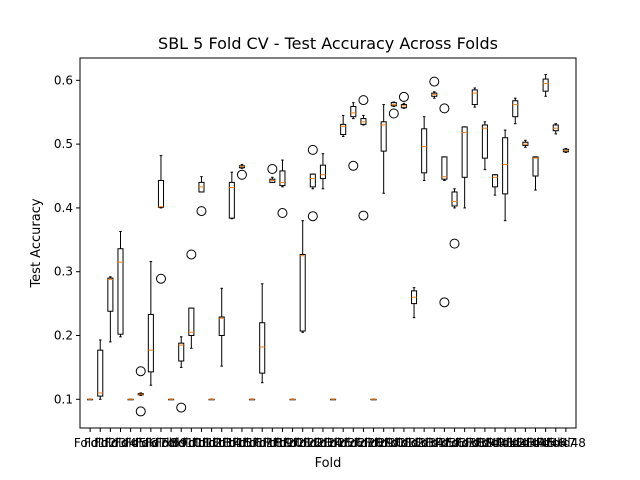  I want to click on x-tick-label: Fold47, so click(556, 443).